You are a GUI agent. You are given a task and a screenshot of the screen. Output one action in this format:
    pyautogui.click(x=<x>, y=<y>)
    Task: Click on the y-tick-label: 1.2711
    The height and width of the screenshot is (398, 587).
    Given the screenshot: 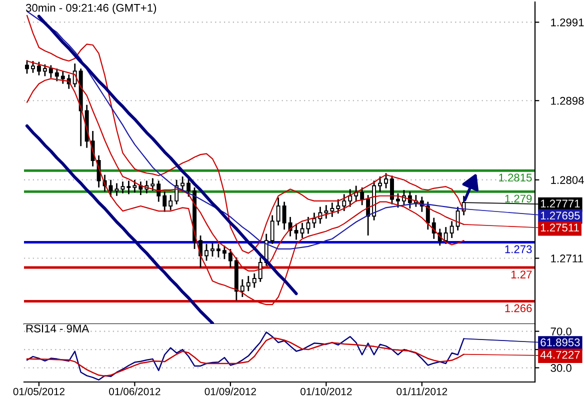 What is the action you would take?
    pyautogui.click(x=567, y=258)
    